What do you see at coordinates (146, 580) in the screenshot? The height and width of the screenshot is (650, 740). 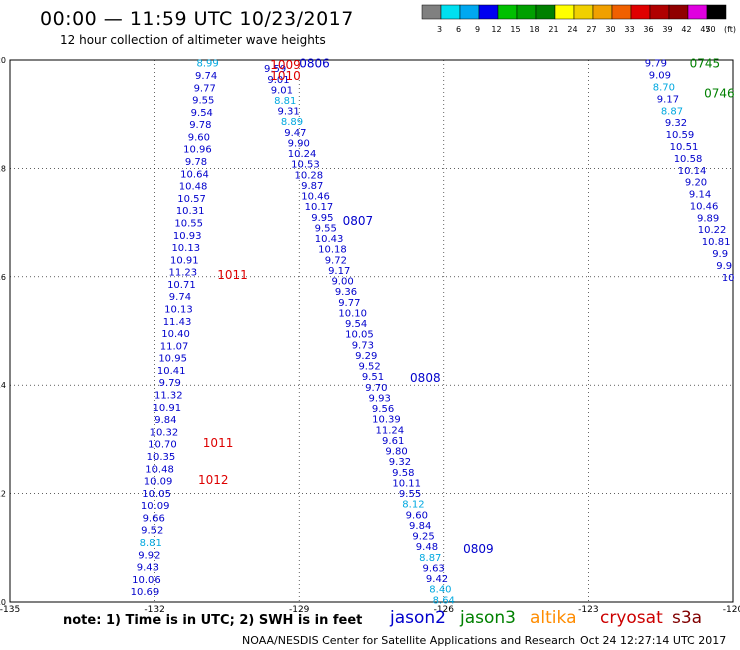 I see `wave-height-value: 10.06` at bounding box center [146, 580].